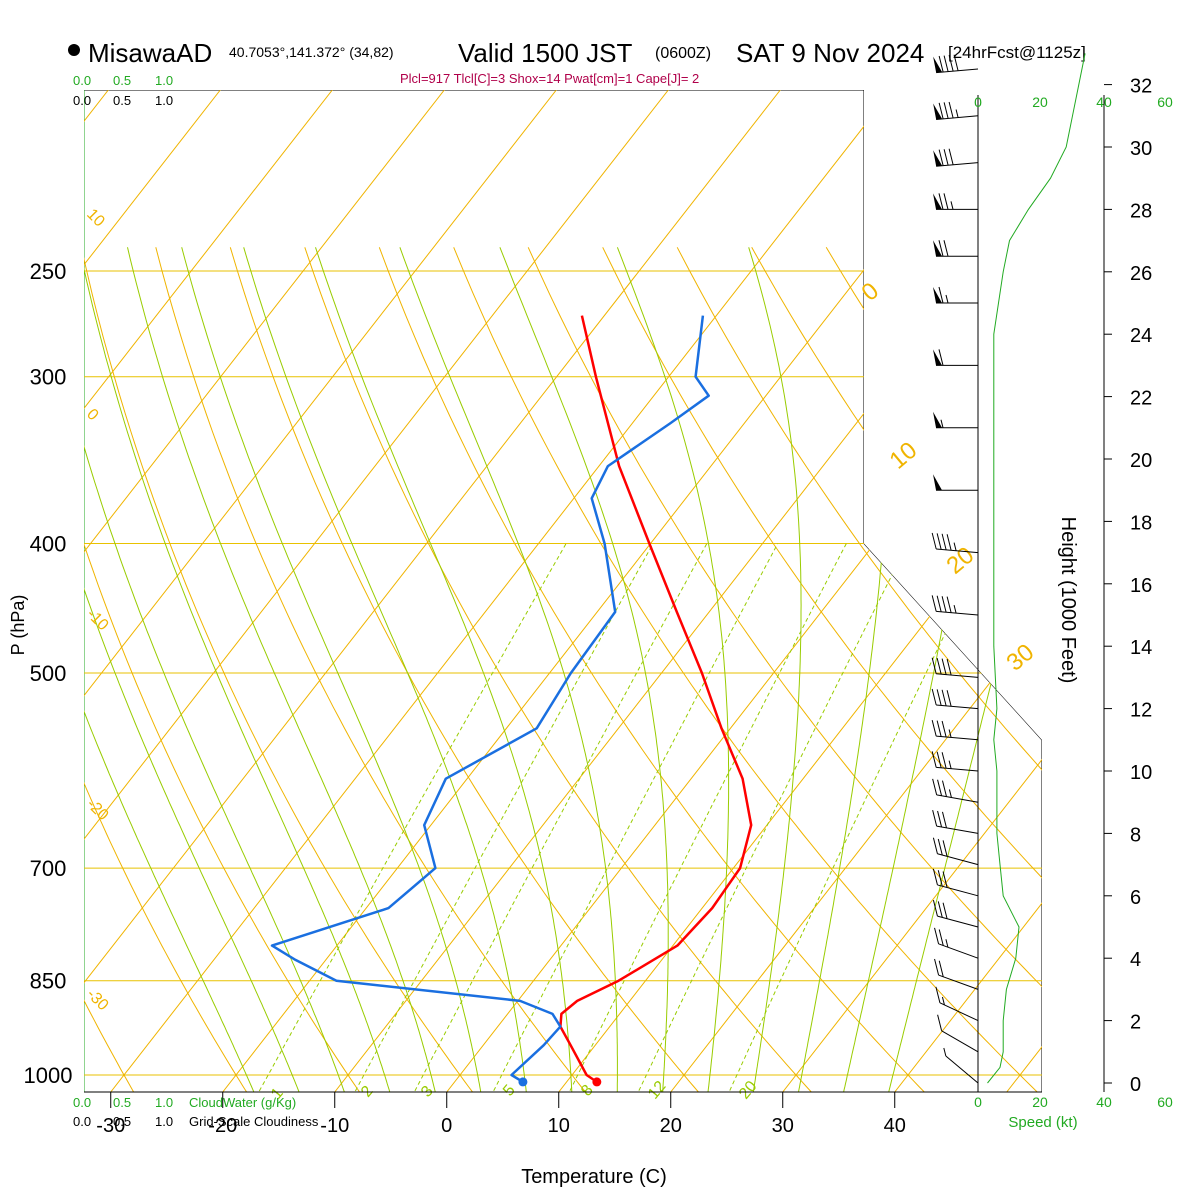  What do you see at coordinates (446, 1126) in the screenshot?
I see `temperature-tick-label: 0` at bounding box center [446, 1126].